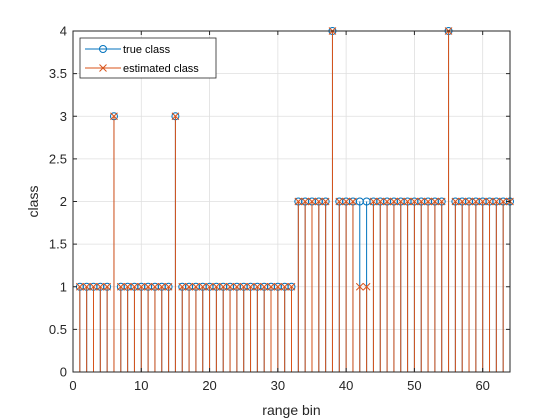 The width and height of the screenshot is (560, 420). Describe the element at coordinates (63, 372) in the screenshot. I see `y-tick-label: 0` at that location.